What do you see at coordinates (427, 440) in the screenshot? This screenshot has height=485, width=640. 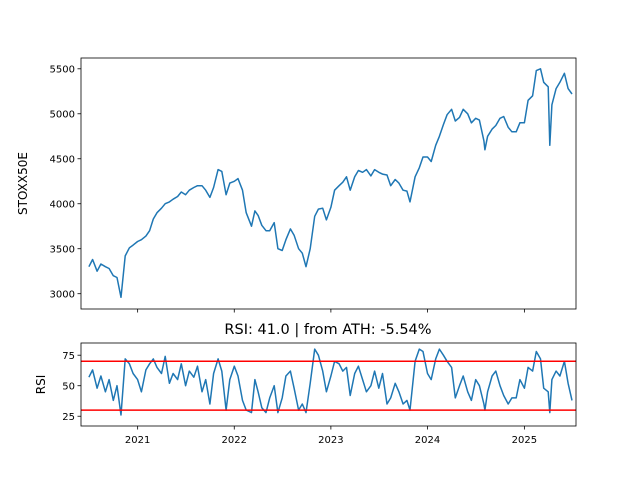 I see `rsi-x-tick-label: 2024` at bounding box center [427, 440].